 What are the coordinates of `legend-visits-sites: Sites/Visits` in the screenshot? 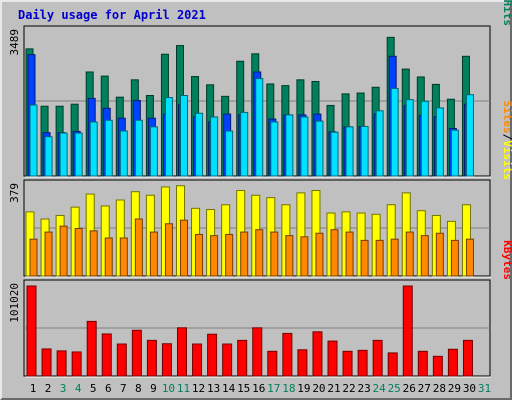 It's located at (506, 141).